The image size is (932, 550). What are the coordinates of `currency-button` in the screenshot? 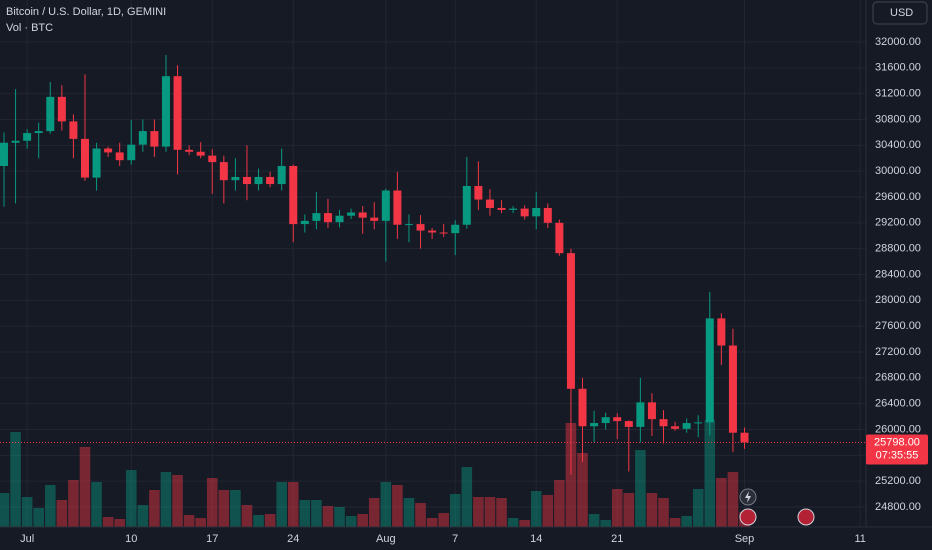 It's located at (900, 13).